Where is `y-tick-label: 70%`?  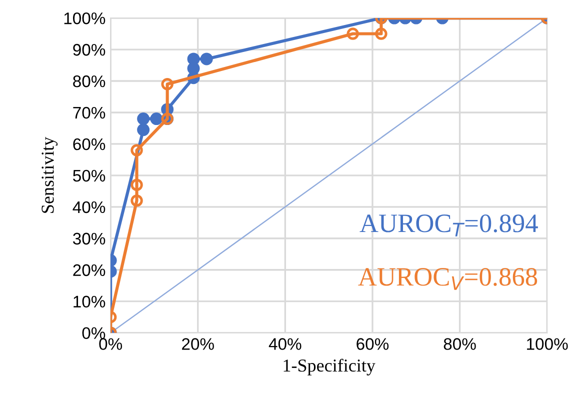 y-tick-label: 70% is located at coordinates (89, 112).